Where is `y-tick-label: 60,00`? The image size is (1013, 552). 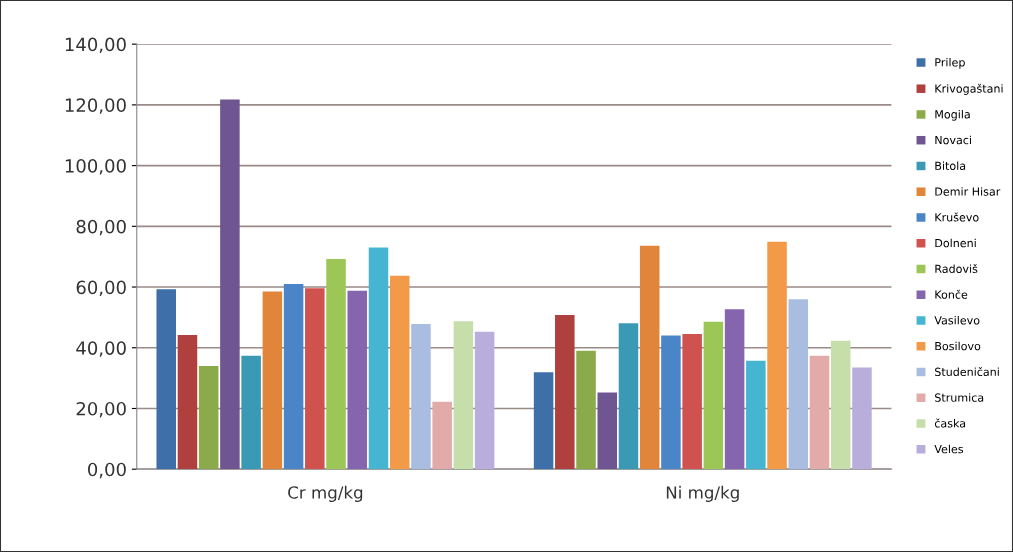 y-tick-label: 60,00 is located at coordinates (101, 288).